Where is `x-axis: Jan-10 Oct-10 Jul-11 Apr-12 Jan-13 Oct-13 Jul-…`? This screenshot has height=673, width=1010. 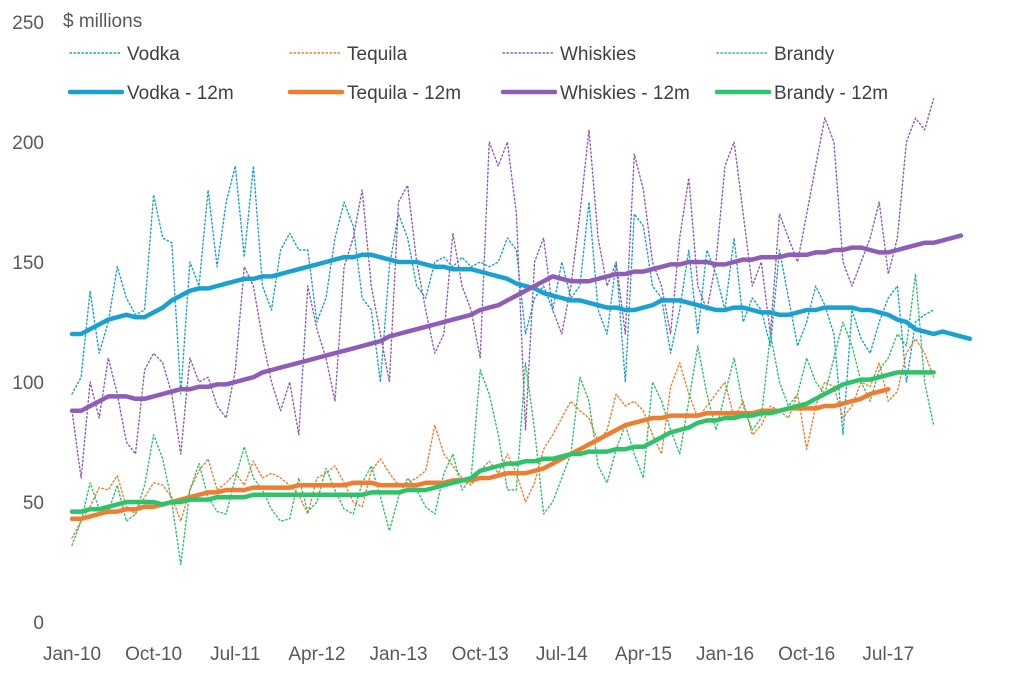
x-axis: Jan-10 Oct-10 Jul-11 Apr-12 Jan-13 Oct-13 Jul-… is located at coordinates (478, 654).